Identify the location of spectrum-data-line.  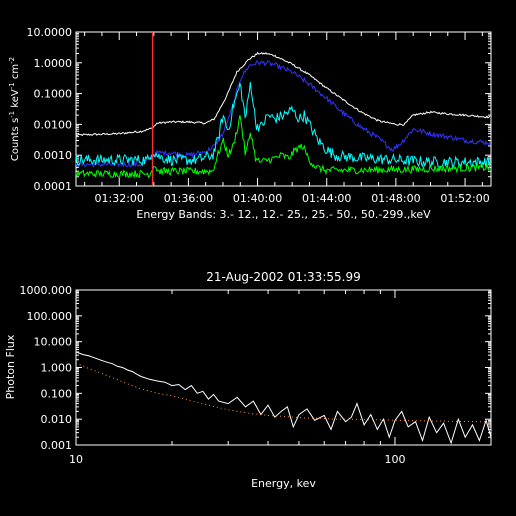
(283, 398).